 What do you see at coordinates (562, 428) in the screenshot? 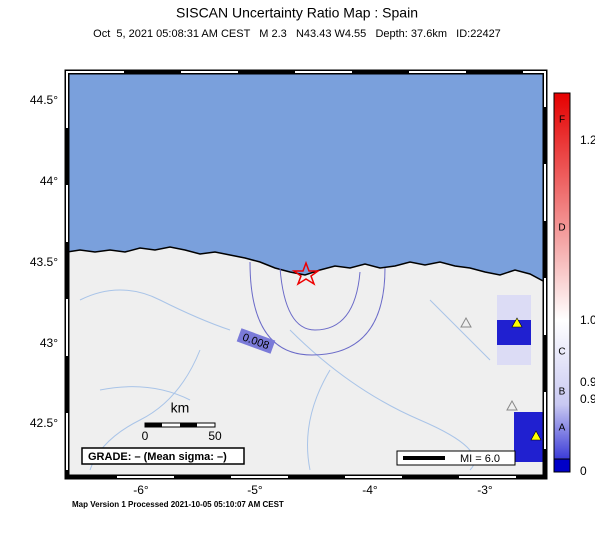
I see `grade-letter: A` at bounding box center [562, 428].